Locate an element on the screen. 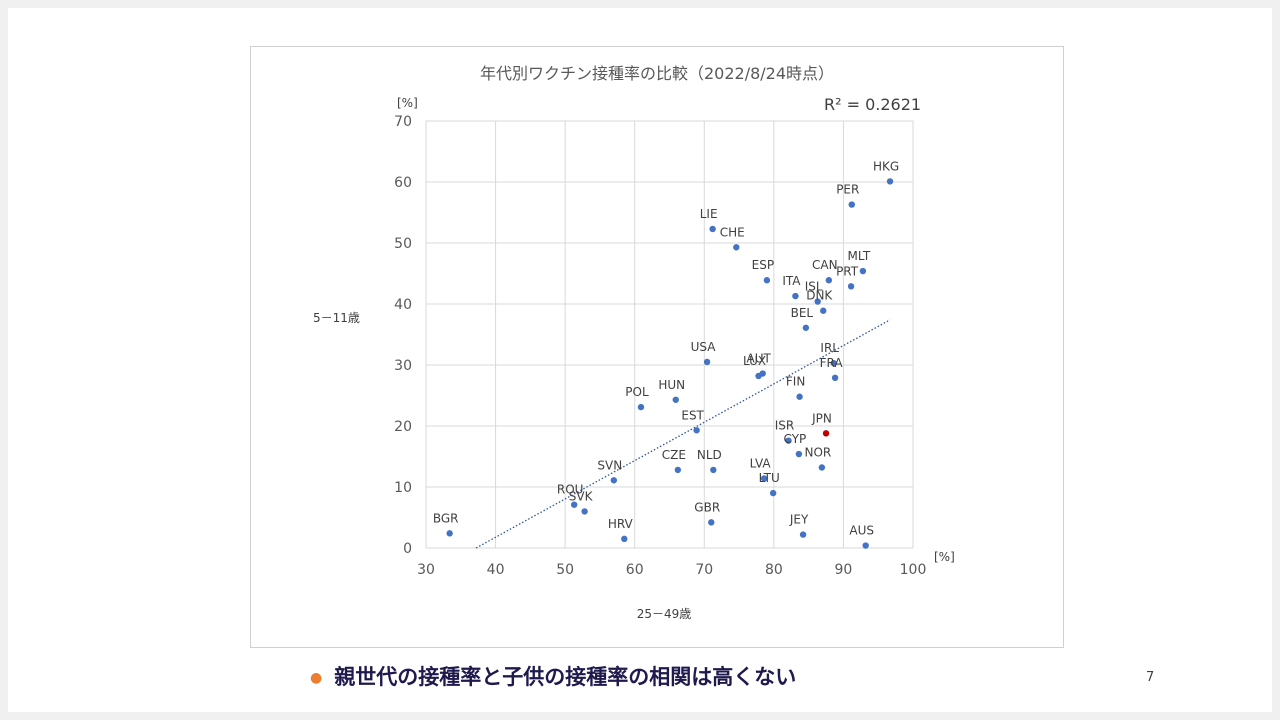 The image size is (1280, 720). y-tick-label: 20 is located at coordinates (403, 427).